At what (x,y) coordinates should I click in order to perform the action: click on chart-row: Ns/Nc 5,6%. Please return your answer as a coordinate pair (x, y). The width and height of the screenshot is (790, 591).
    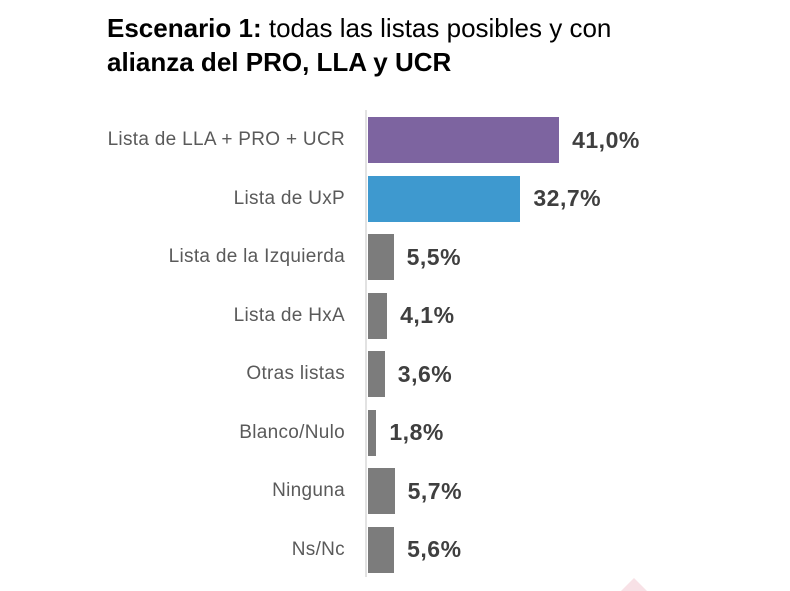
    Looking at the image, I should click on (395, 549).